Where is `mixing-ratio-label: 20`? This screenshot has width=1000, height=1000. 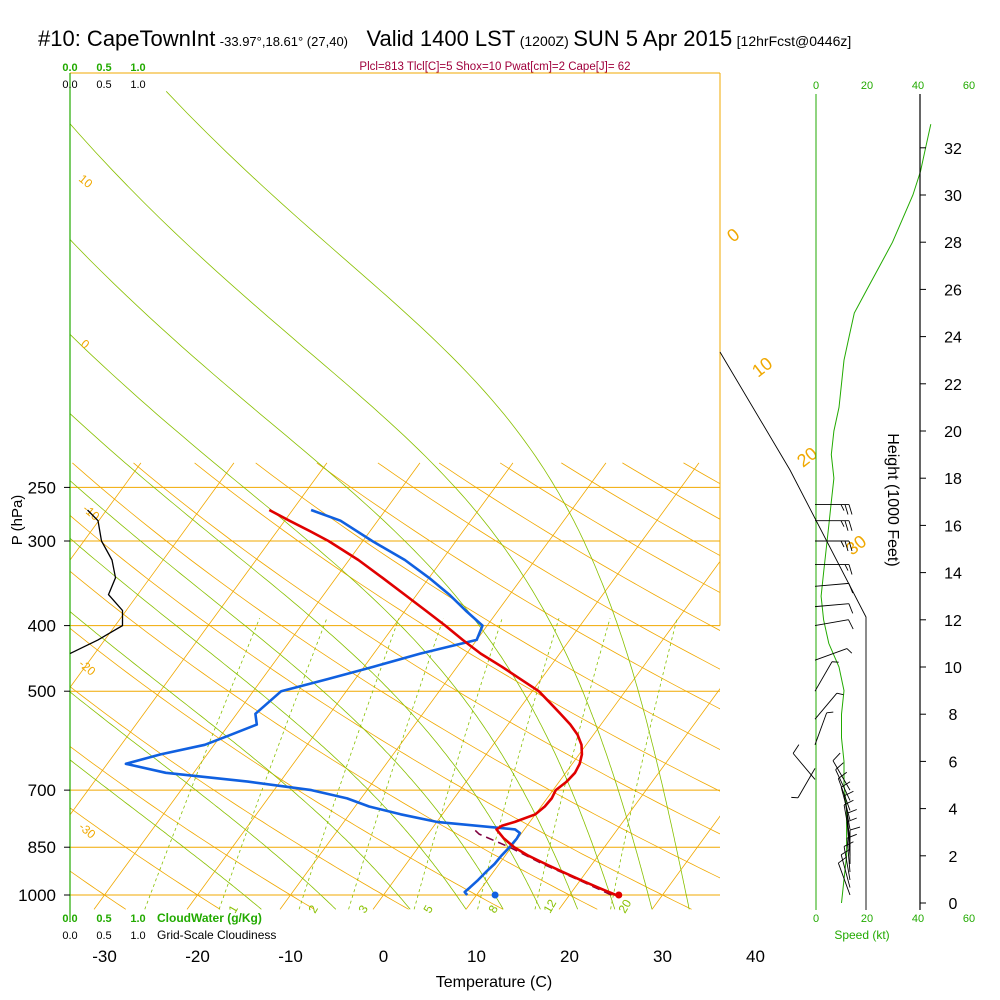 mixing-ratio-label: 20 is located at coordinates (624, 906).